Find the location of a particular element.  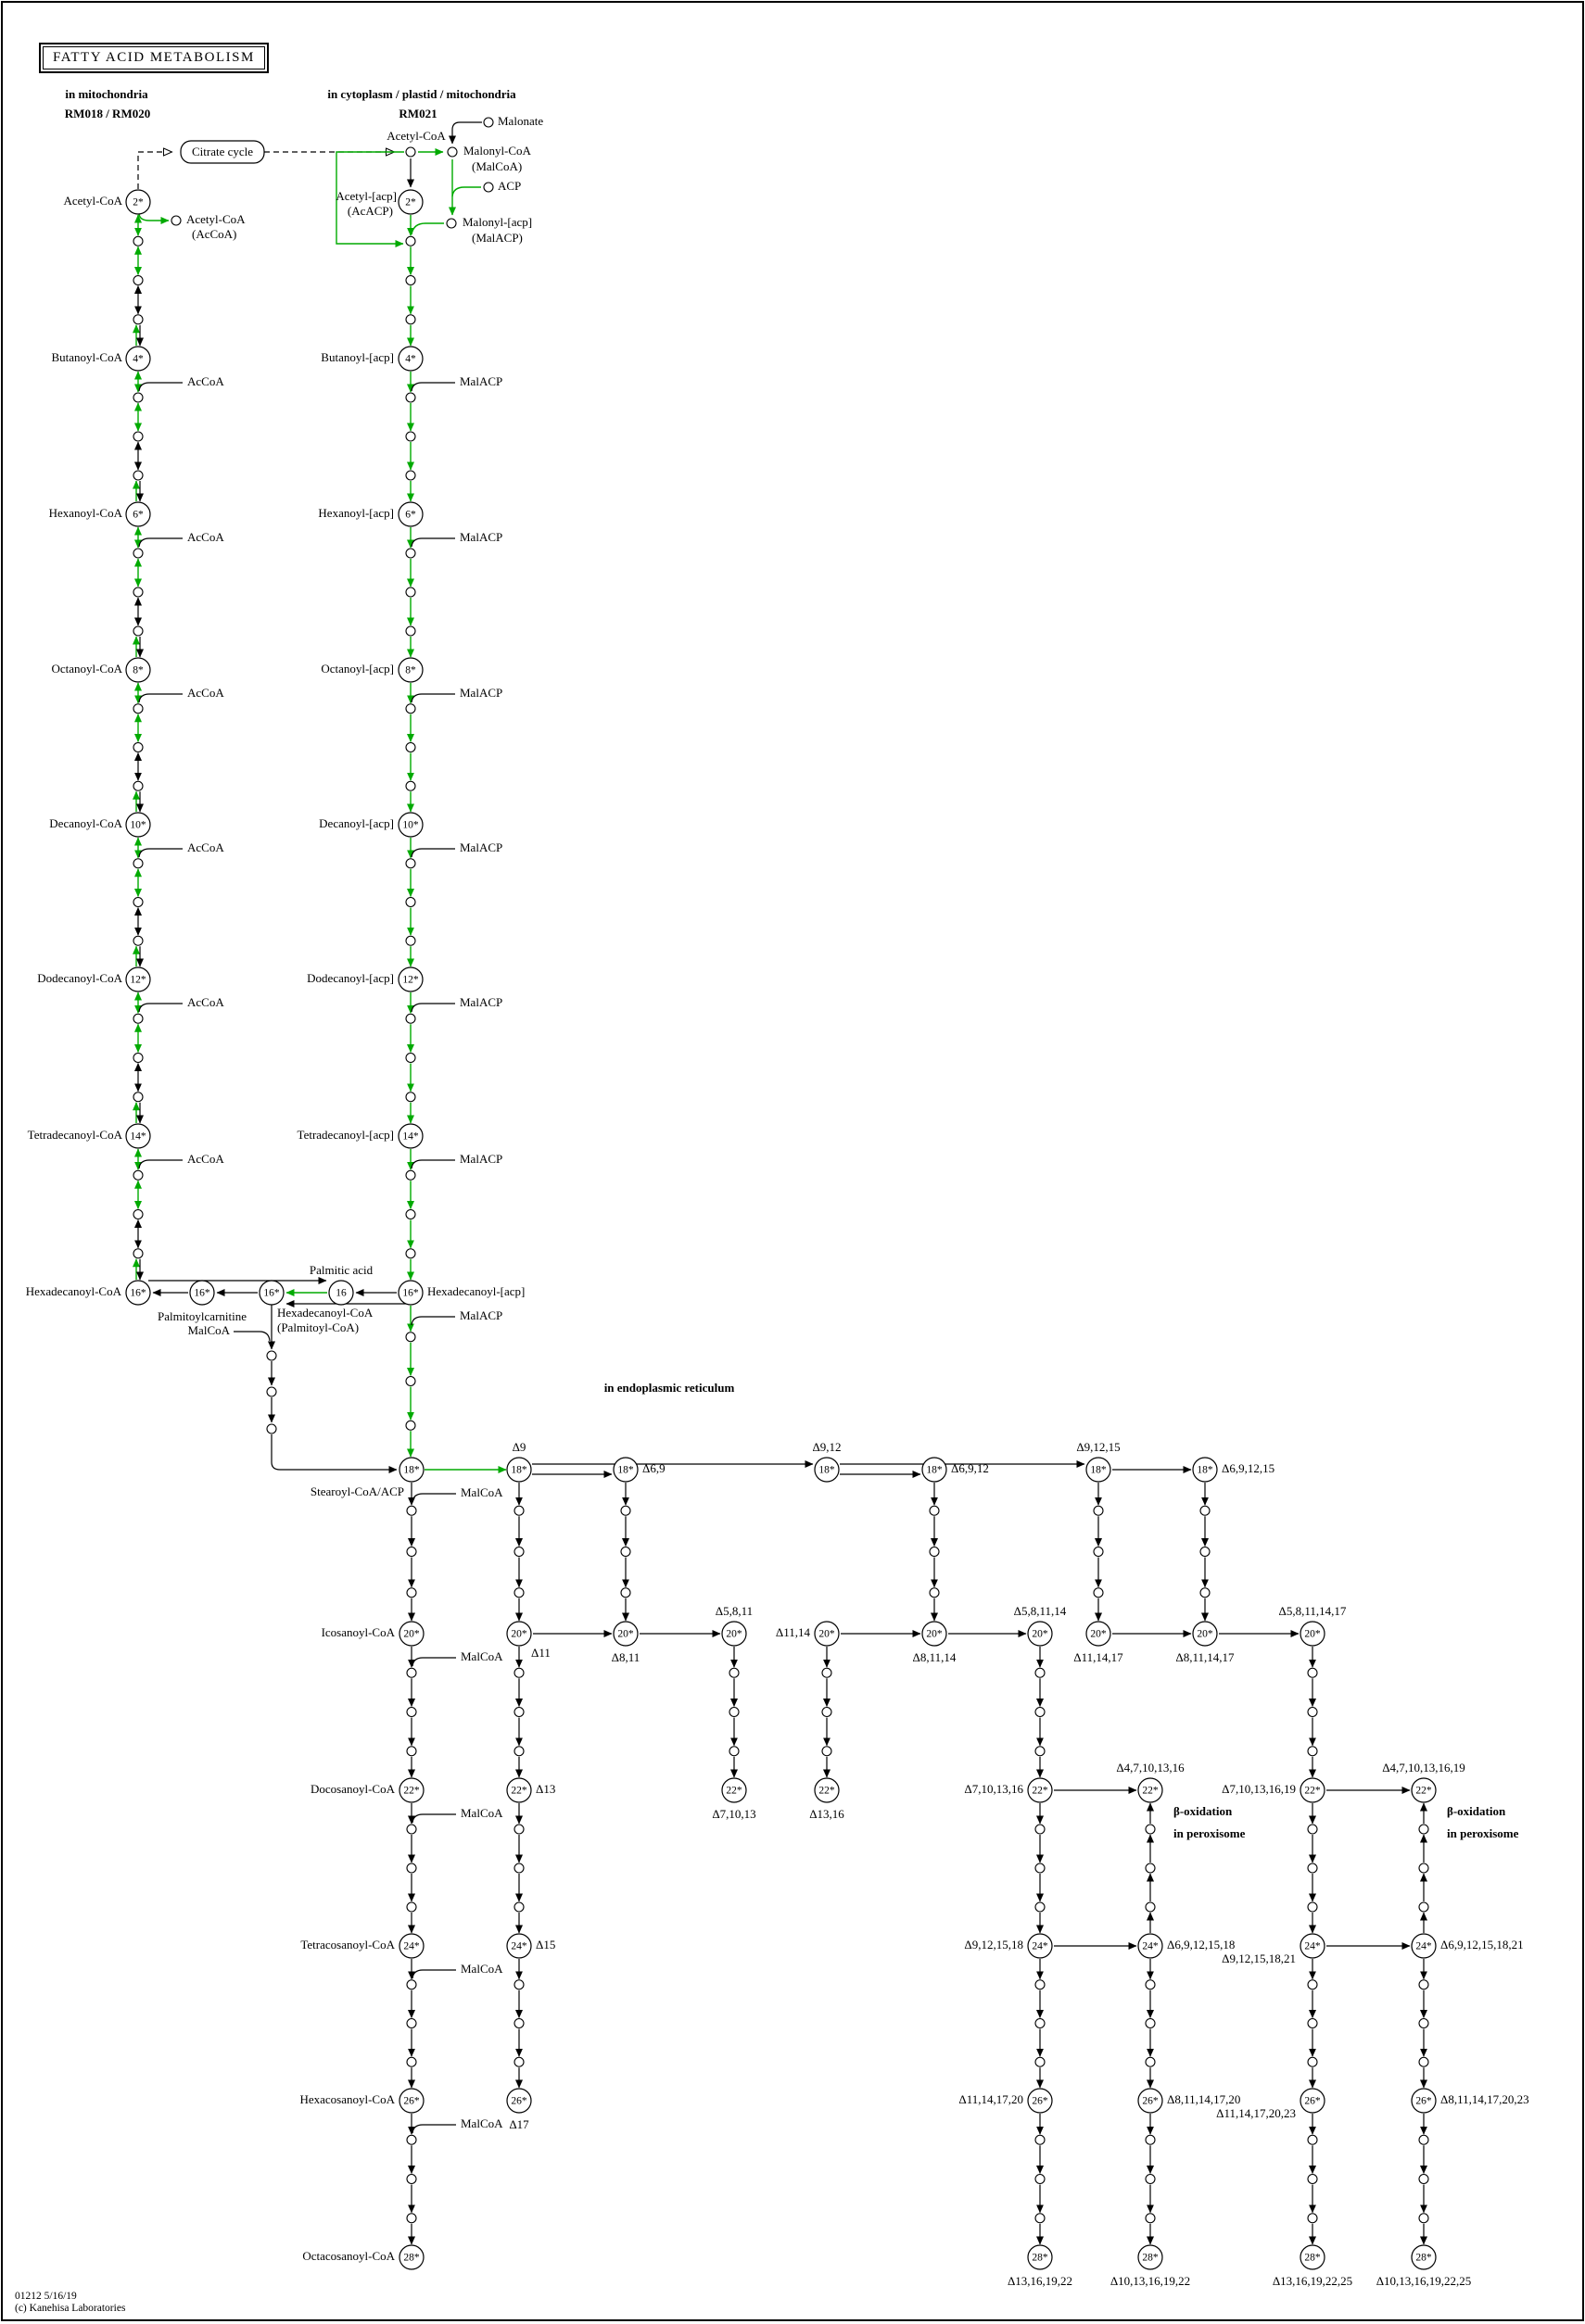

chem-label: Δ13 is located at coordinates (545, 1789).